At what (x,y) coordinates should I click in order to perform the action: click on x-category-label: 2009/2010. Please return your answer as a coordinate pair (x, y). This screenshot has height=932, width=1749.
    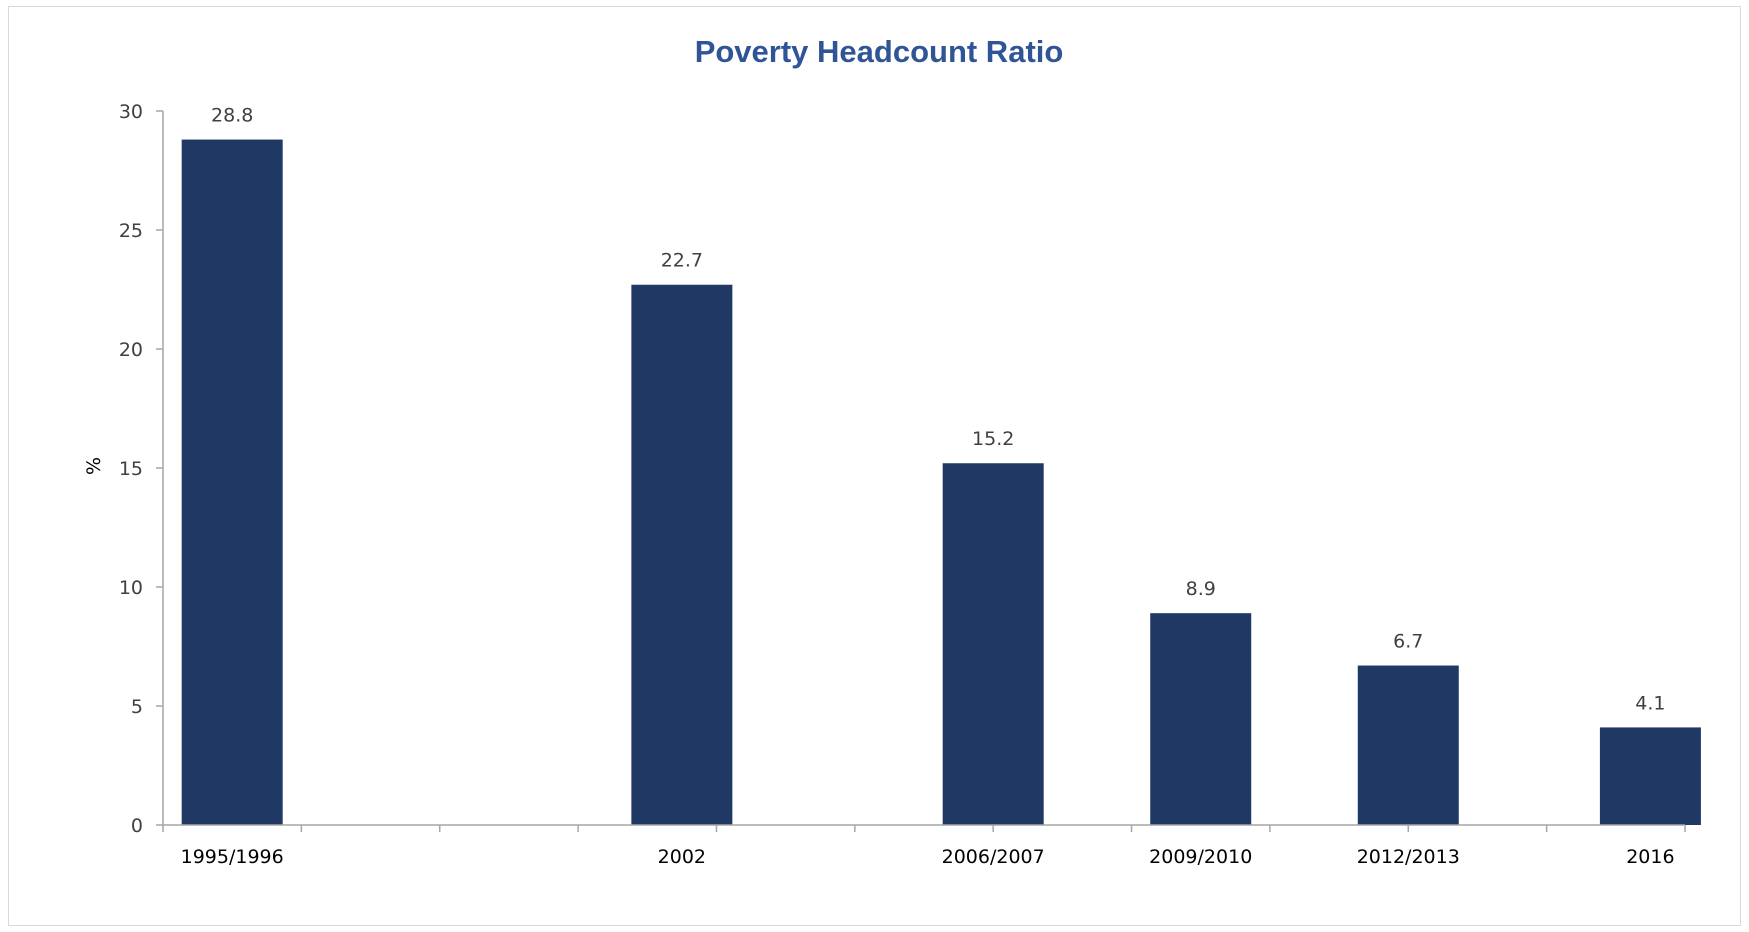
    Looking at the image, I should click on (1200, 857).